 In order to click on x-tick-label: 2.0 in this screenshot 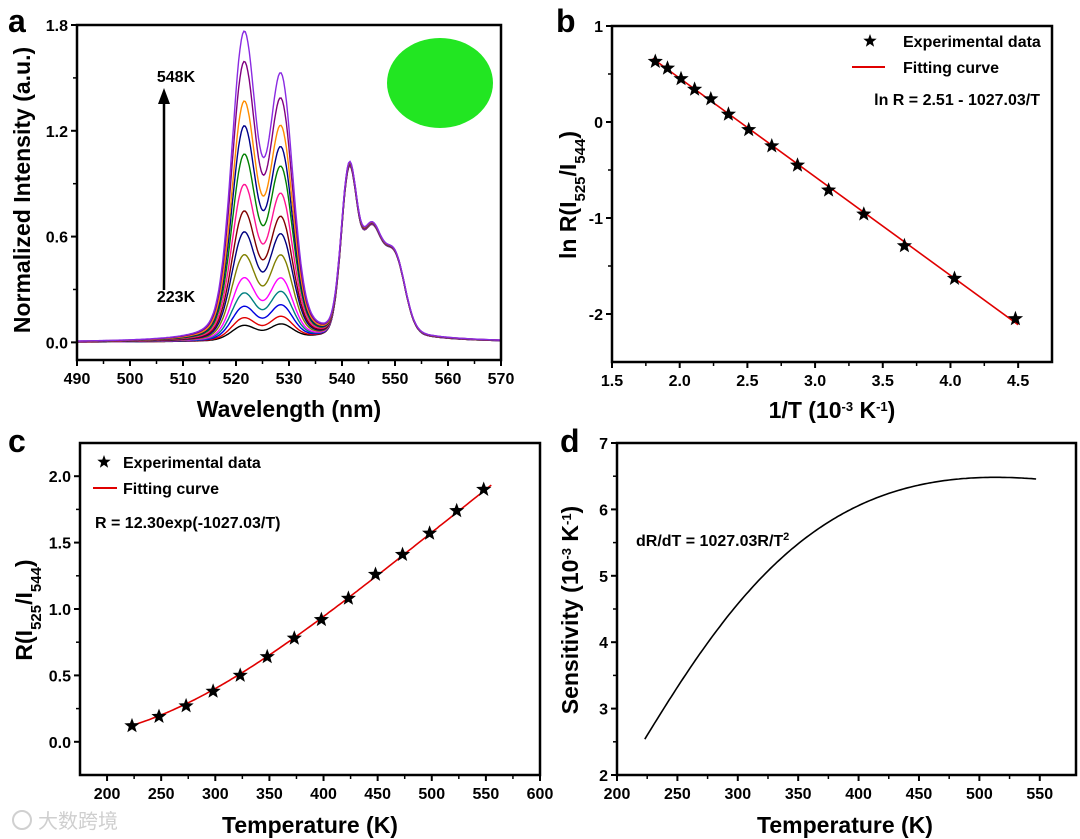, I will do `click(680, 381)`.